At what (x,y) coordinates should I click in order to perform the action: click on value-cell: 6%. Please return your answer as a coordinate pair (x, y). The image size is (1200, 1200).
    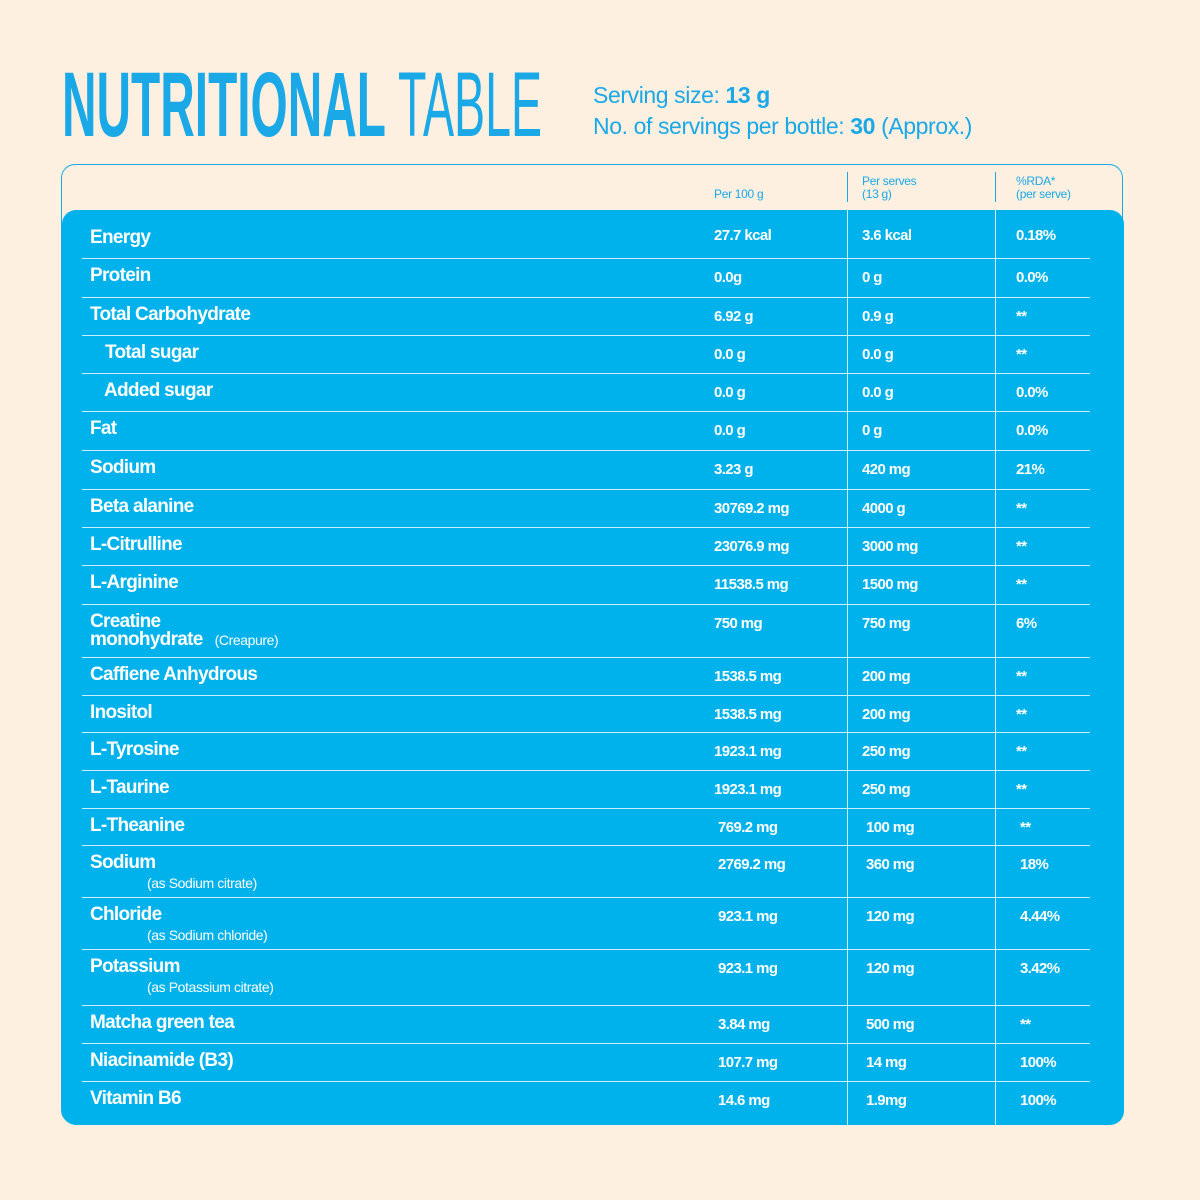
    Looking at the image, I should click on (1026, 623).